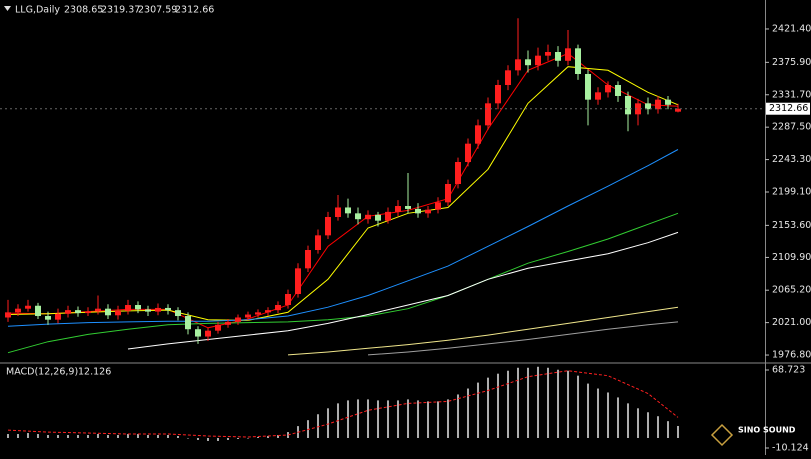 This screenshot has height=459, width=811. Describe the element at coordinates (37, 10) in the screenshot. I see `chart-title: LLG,Daily` at that location.